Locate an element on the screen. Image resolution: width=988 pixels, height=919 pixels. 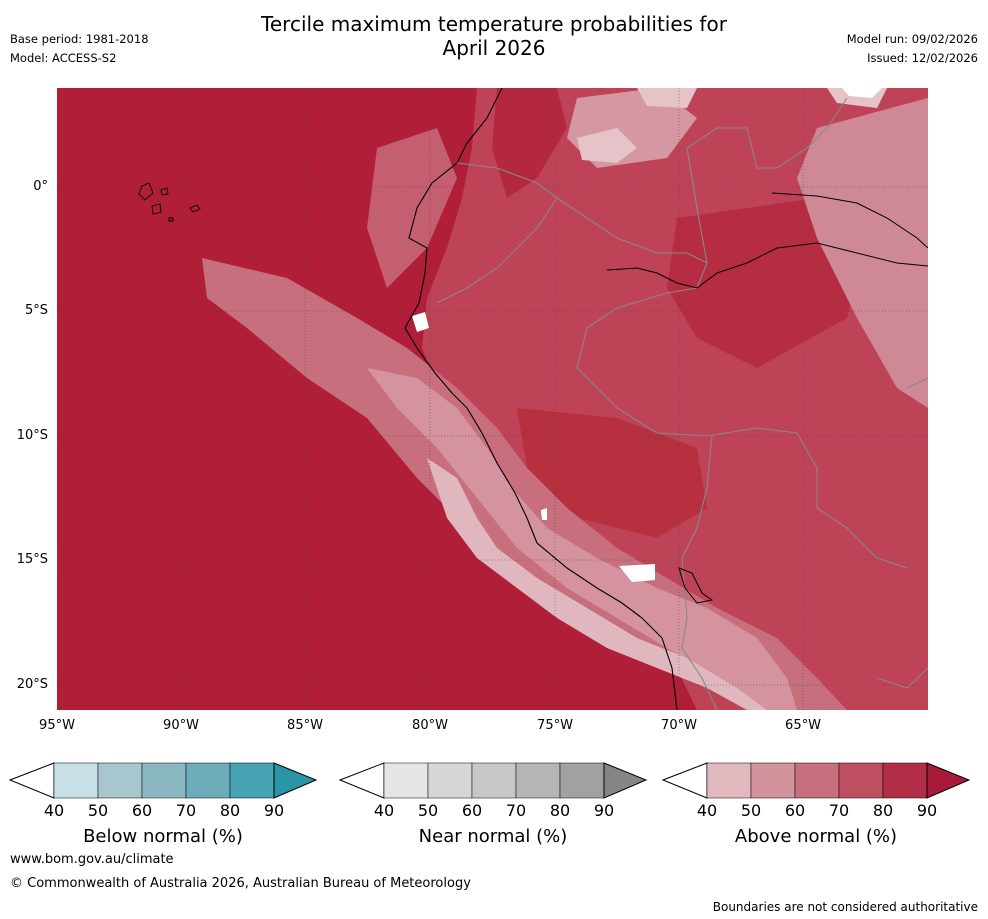
lat-tick: 15°S is located at coordinates (32, 559).